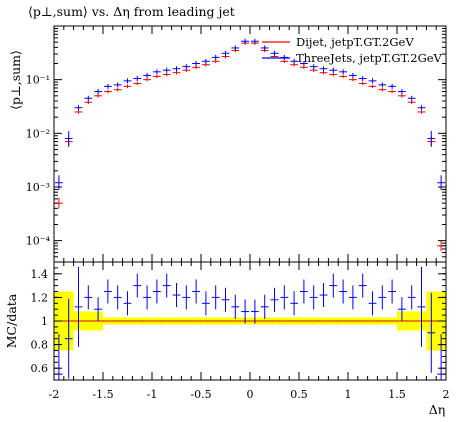  Describe the element at coordinates (40, 345) in the screenshot. I see `ratio-y-tick-label: 0.8` at that location.